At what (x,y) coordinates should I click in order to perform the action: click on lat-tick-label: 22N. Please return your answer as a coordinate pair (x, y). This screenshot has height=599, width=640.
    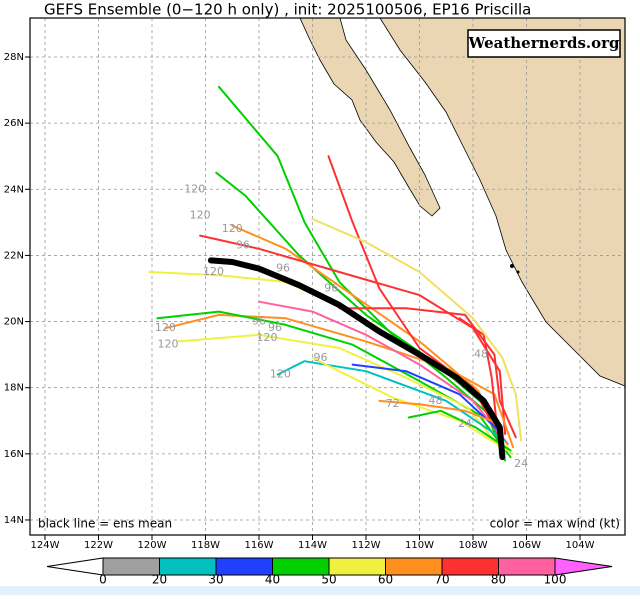
    Looking at the image, I should click on (14, 255).